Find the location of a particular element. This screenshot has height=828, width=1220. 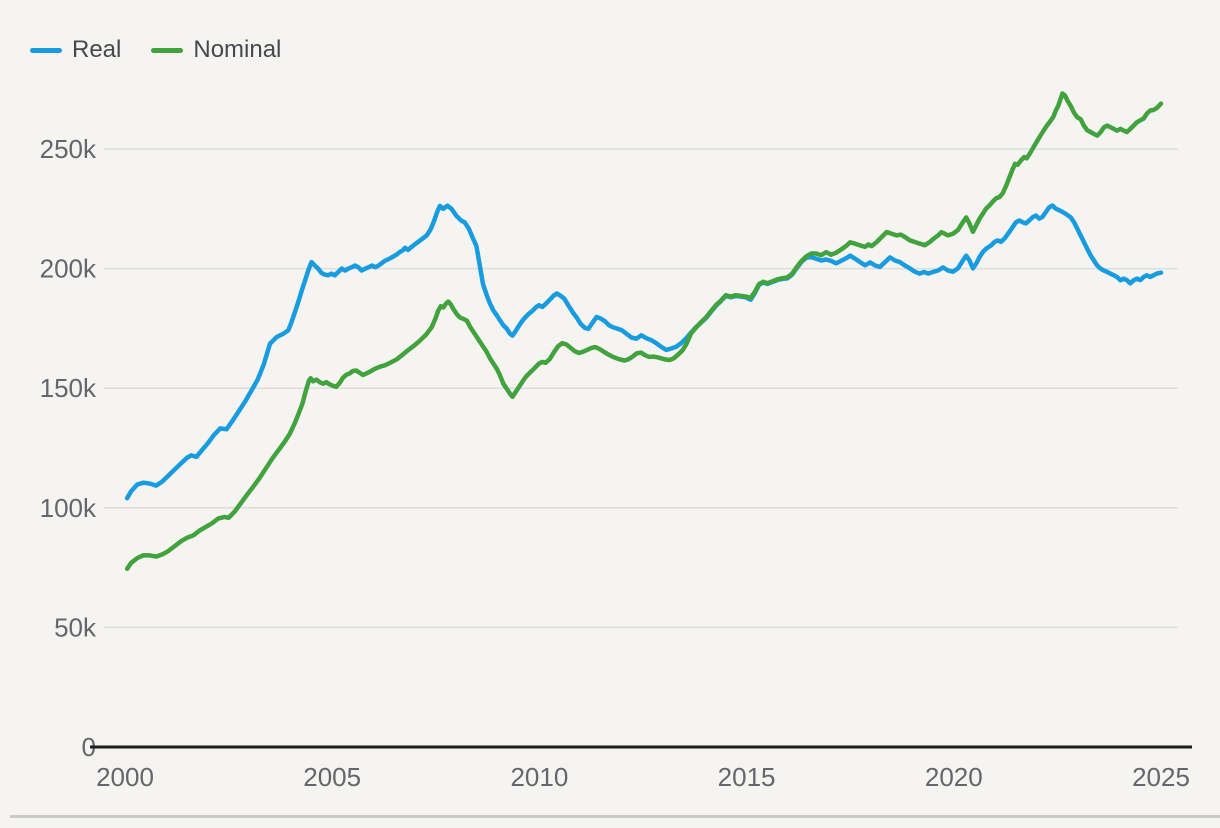

x-tick-label: 2005 is located at coordinates (332, 777).